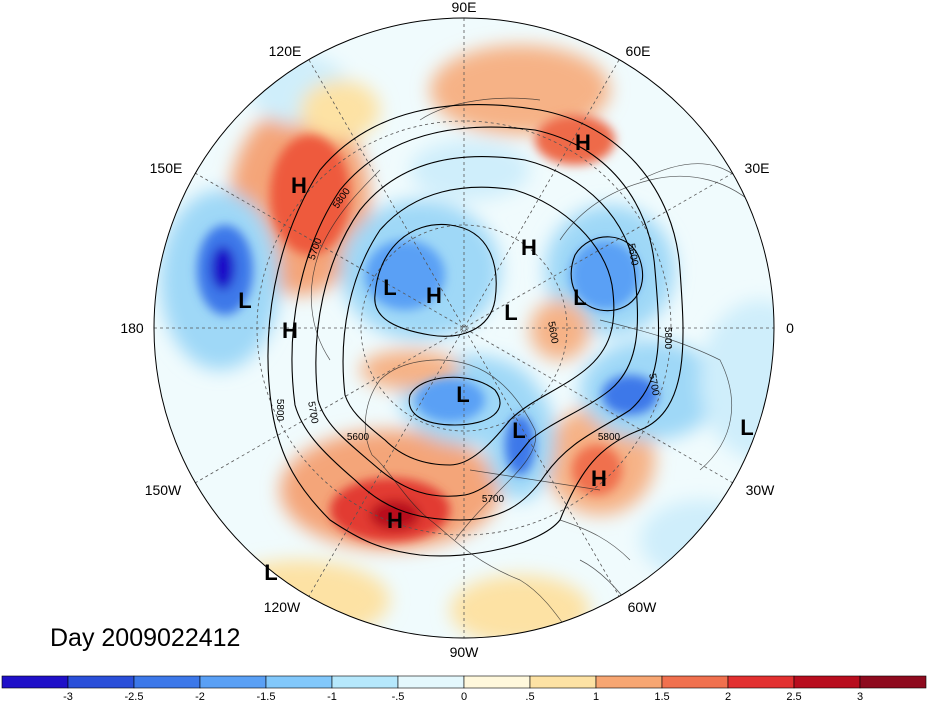 The width and height of the screenshot is (928, 702). I want to click on lon-label-120w: 120W, so click(282, 607).